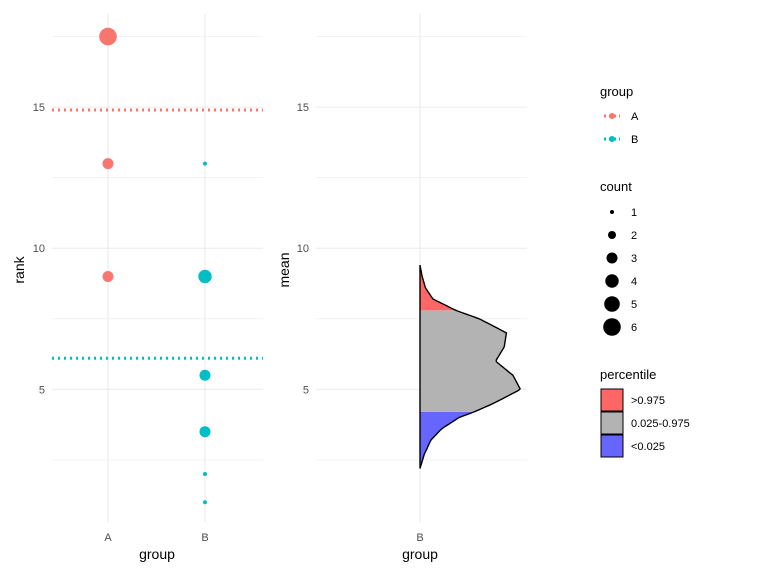 The width and height of the screenshot is (768, 576). What do you see at coordinates (616, 186) in the screenshot?
I see `legend-count-title: count` at bounding box center [616, 186].